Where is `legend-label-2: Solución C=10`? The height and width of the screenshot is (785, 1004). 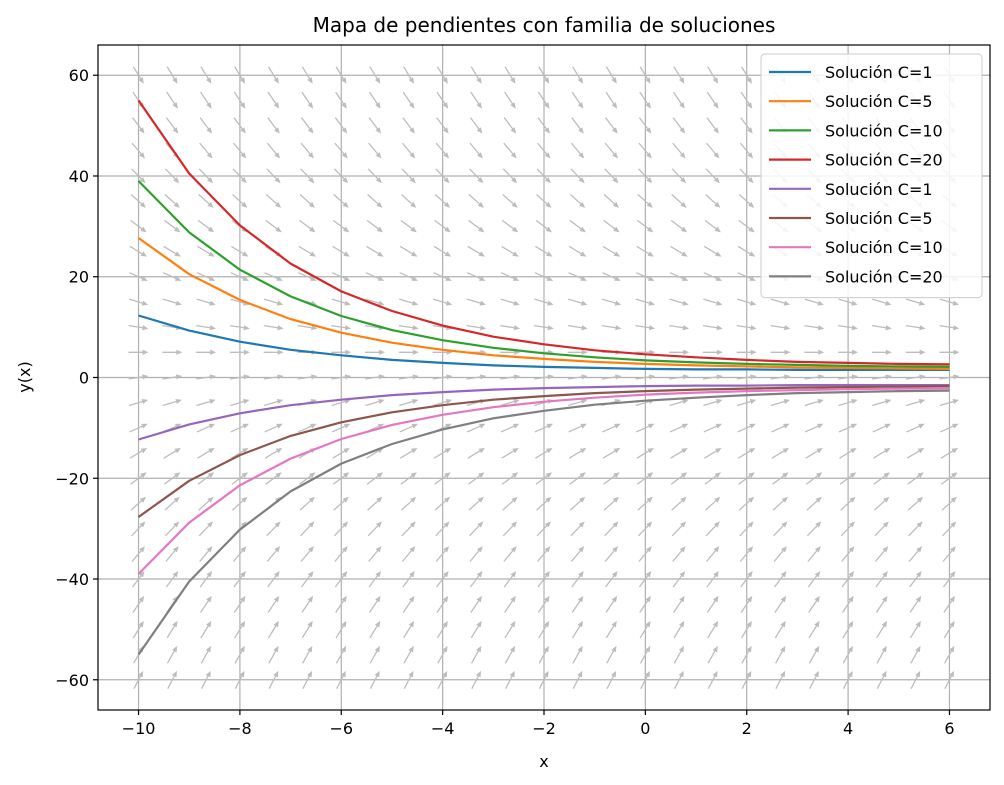 legend-label-2: Solución C=10 is located at coordinates (884, 130).